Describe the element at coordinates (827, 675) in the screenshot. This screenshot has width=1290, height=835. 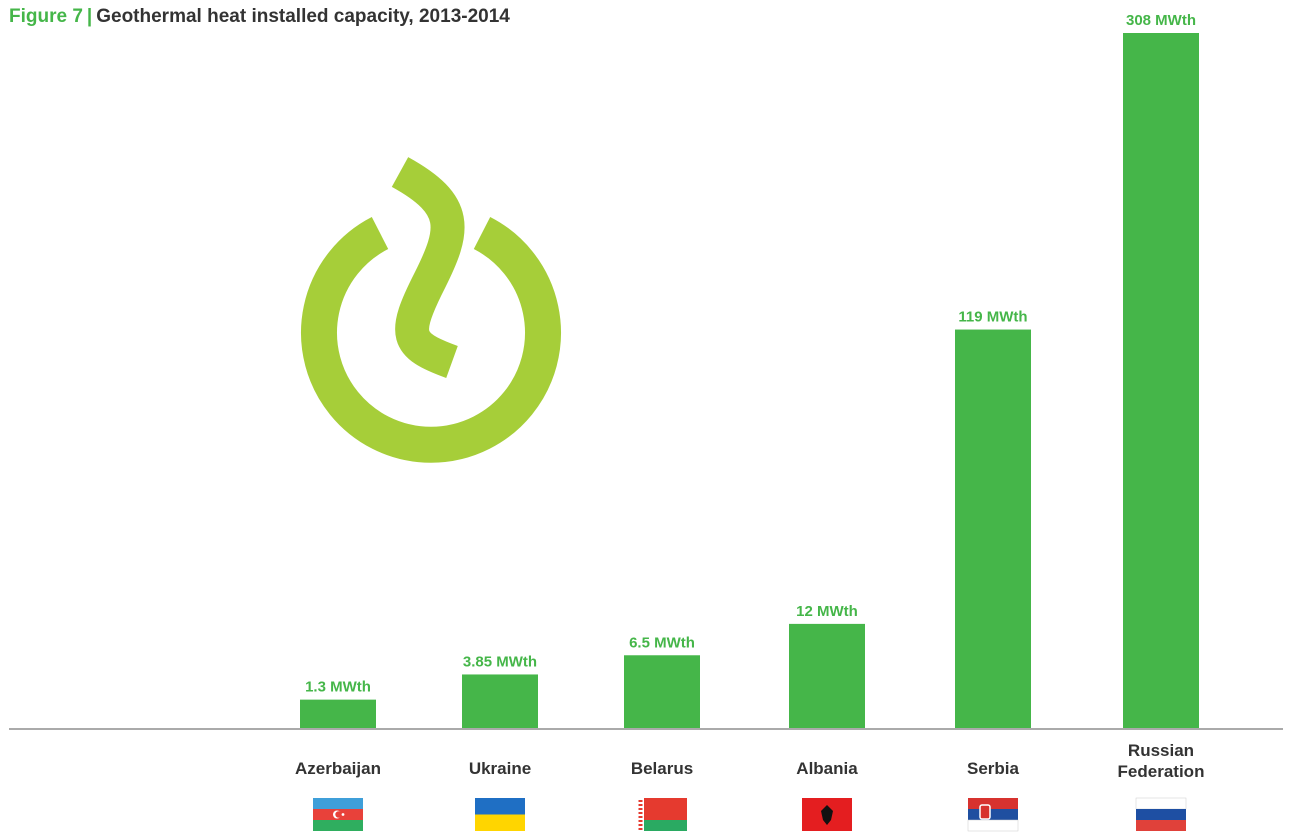
I see `bar-albania` at that location.